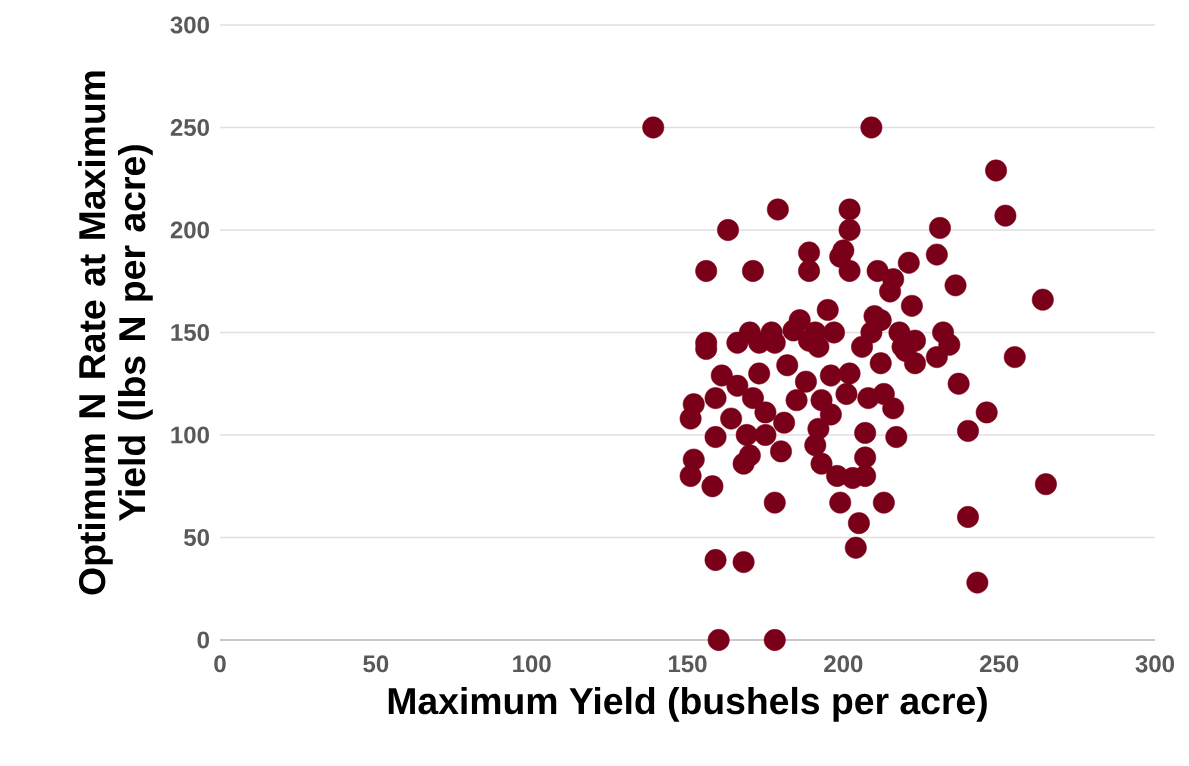  What do you see at coordinates (196, 537) in the screenshot?
I see `y-tick-label: 50` at bounding box center [196, 537].